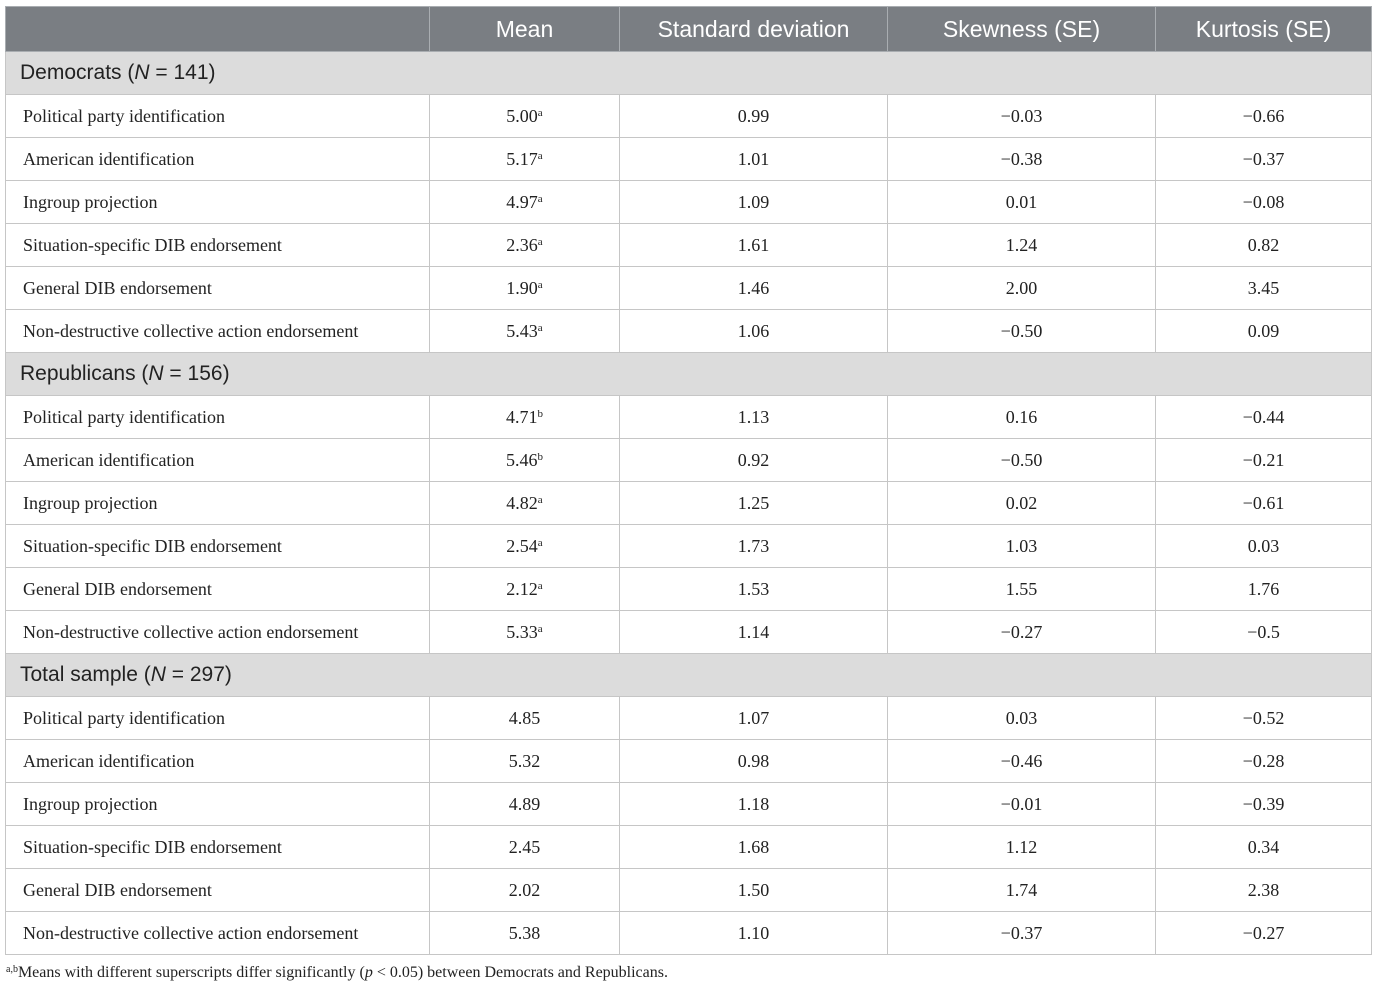 Image resolution: width=1376 pixels, height=991 pixels. I want to click on mean-value: 2.54, so click(522, 545).